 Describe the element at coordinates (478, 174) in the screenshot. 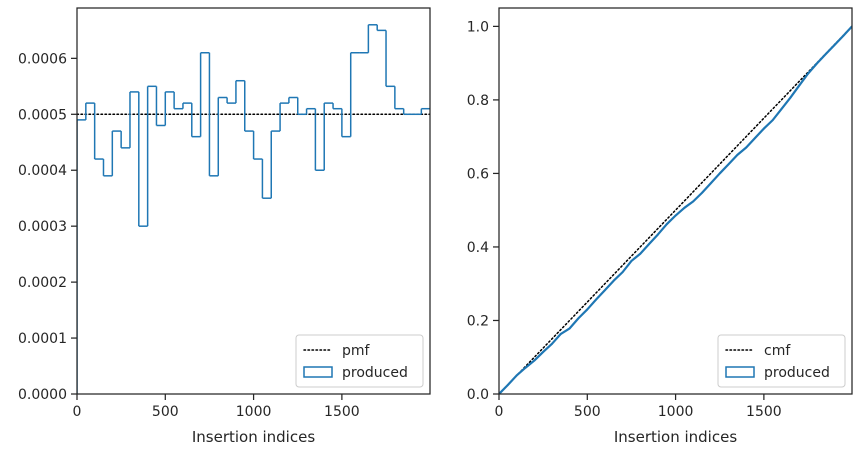

I see `y-tick-label: 0.6` at that location.